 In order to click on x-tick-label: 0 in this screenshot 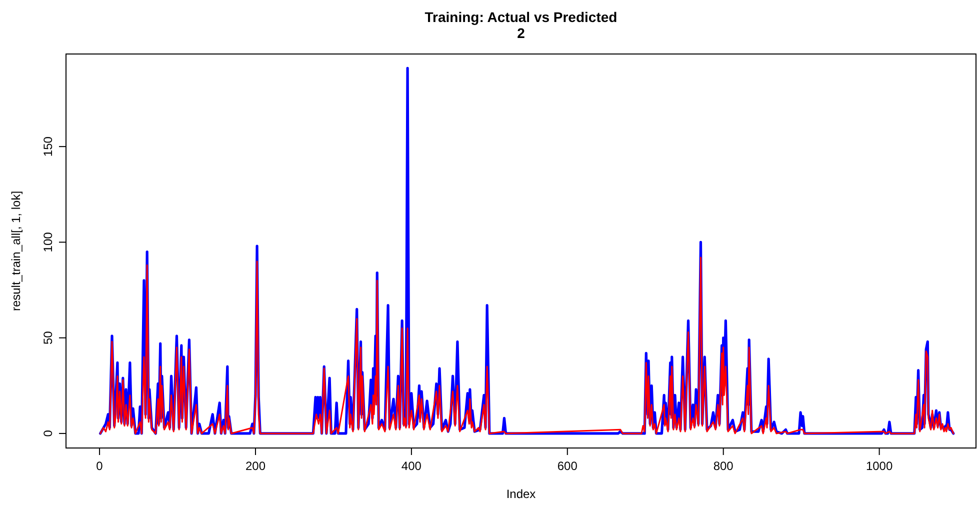, I will do `click(100, 466)`.